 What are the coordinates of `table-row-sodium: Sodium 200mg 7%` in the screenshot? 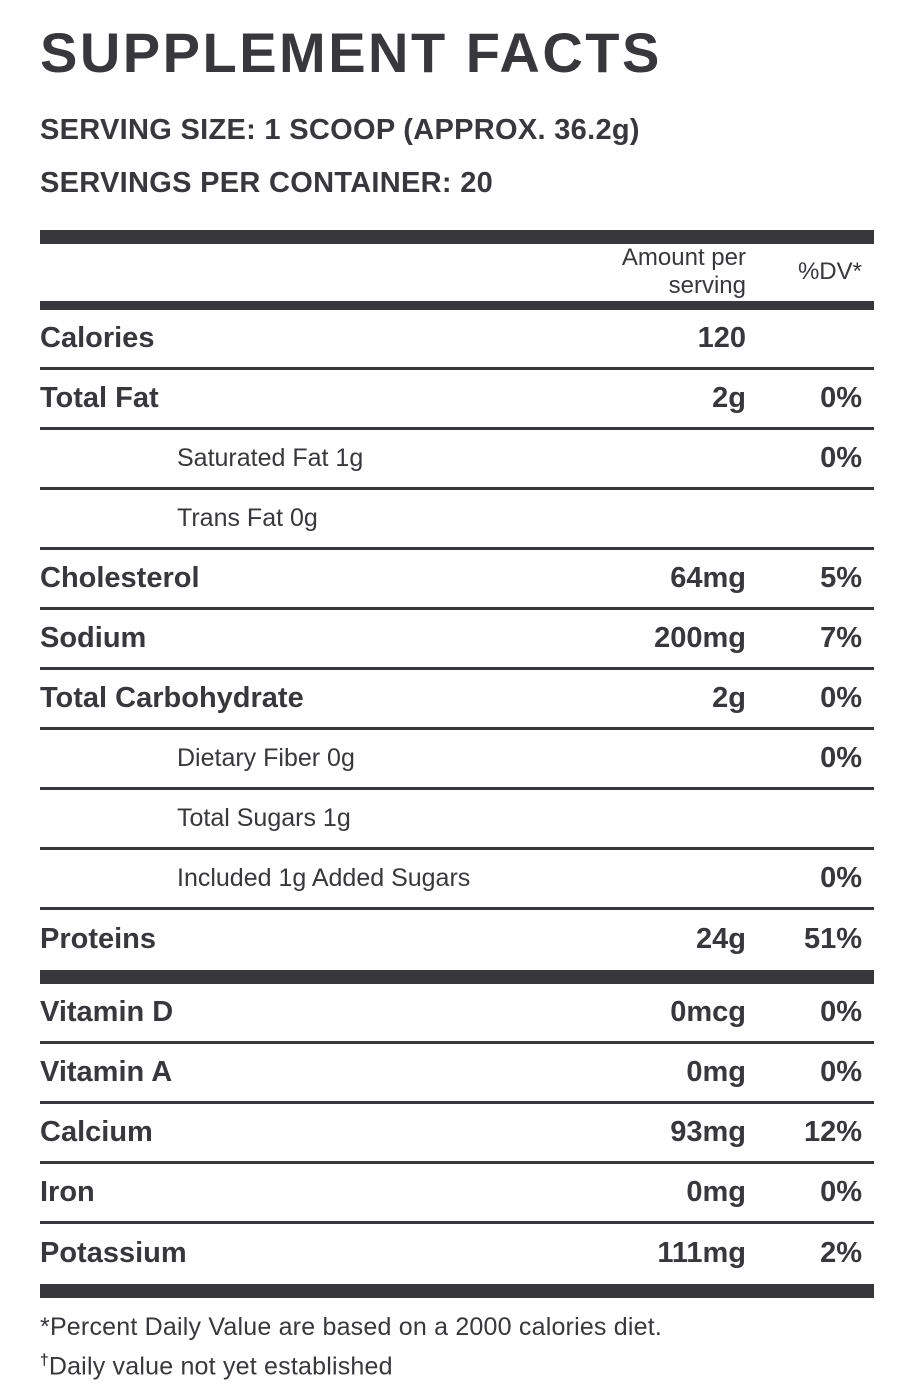 It's located at (457, 640).